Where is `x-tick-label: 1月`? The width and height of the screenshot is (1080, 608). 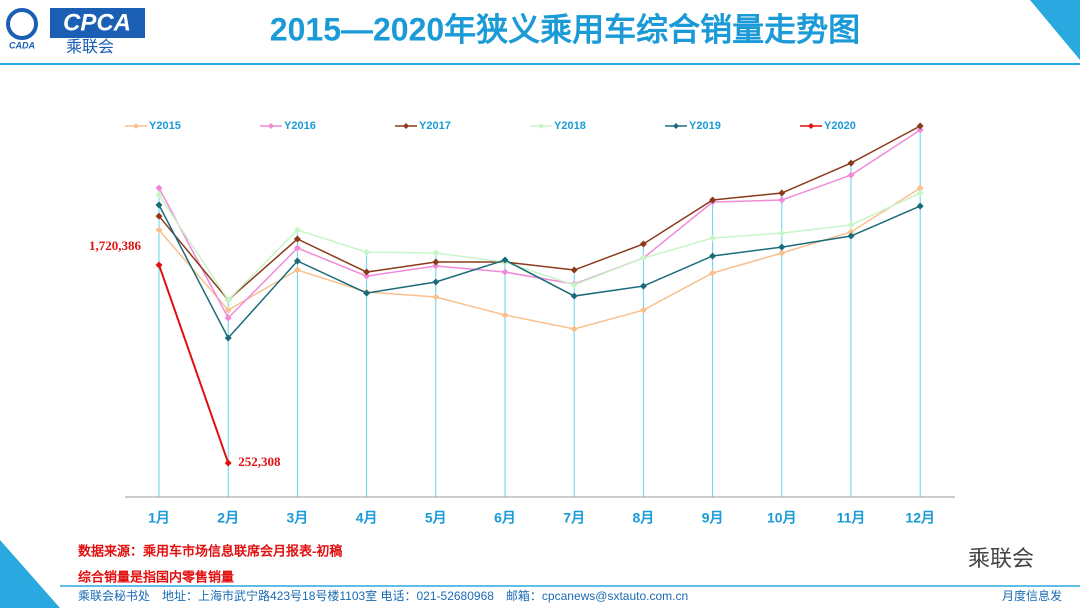 x-tick-label: 1月 is located at coordinates (159, 518).